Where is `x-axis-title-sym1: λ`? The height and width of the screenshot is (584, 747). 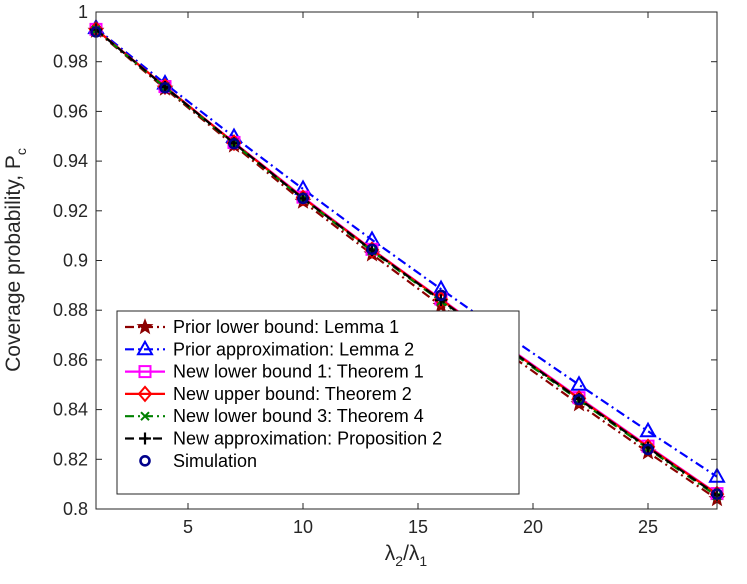 x-axis-title-sym1: λ is located at coordinates (390, 553).